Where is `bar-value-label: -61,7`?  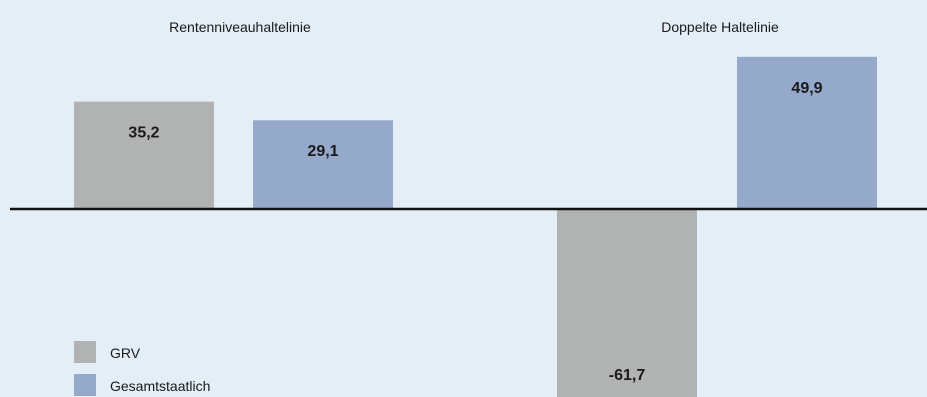 bar-value-label: -61,7 is located at coordinates (627, 375).